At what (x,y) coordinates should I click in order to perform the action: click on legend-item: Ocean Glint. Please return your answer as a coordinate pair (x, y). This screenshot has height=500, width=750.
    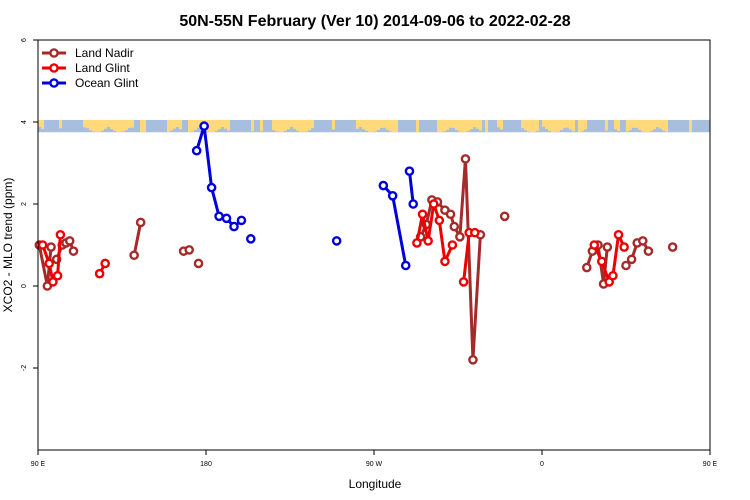
    Looking at the image, I should click on (90, 83).